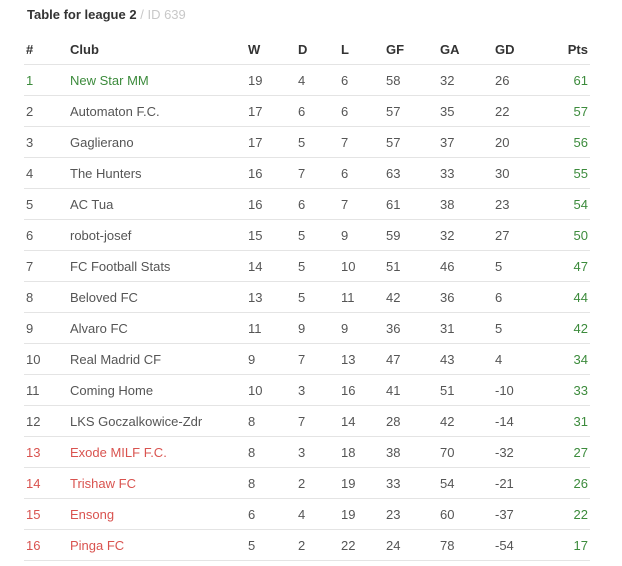 The height and width of the screenshot is (566, 622). Describe the element at coordinates (46, 80) in the screenshot. I see `row-rank: 1` at that location.